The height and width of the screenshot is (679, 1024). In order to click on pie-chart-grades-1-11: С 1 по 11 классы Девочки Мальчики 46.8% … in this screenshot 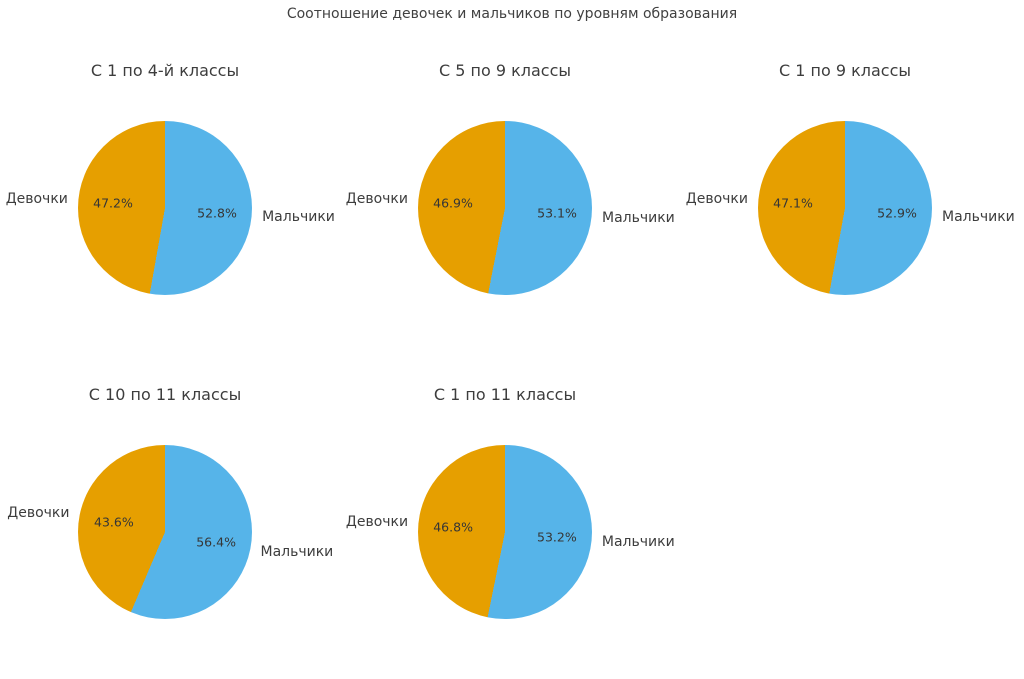, I will do `click(510, 529)`.